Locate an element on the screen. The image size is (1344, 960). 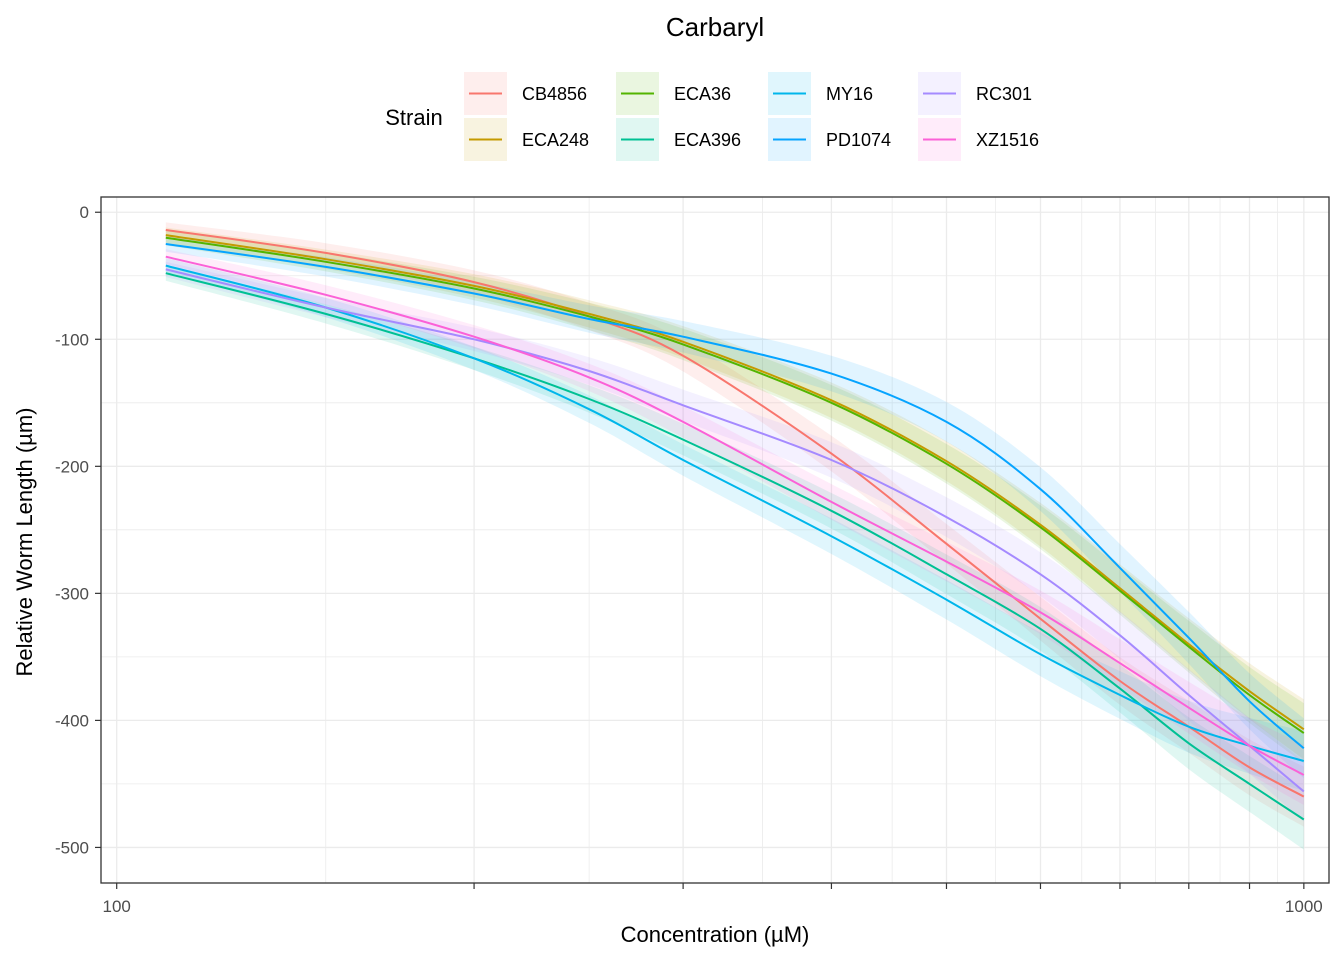
legend-item-ECA248: ECA248 is located at coordinates (526, 139).